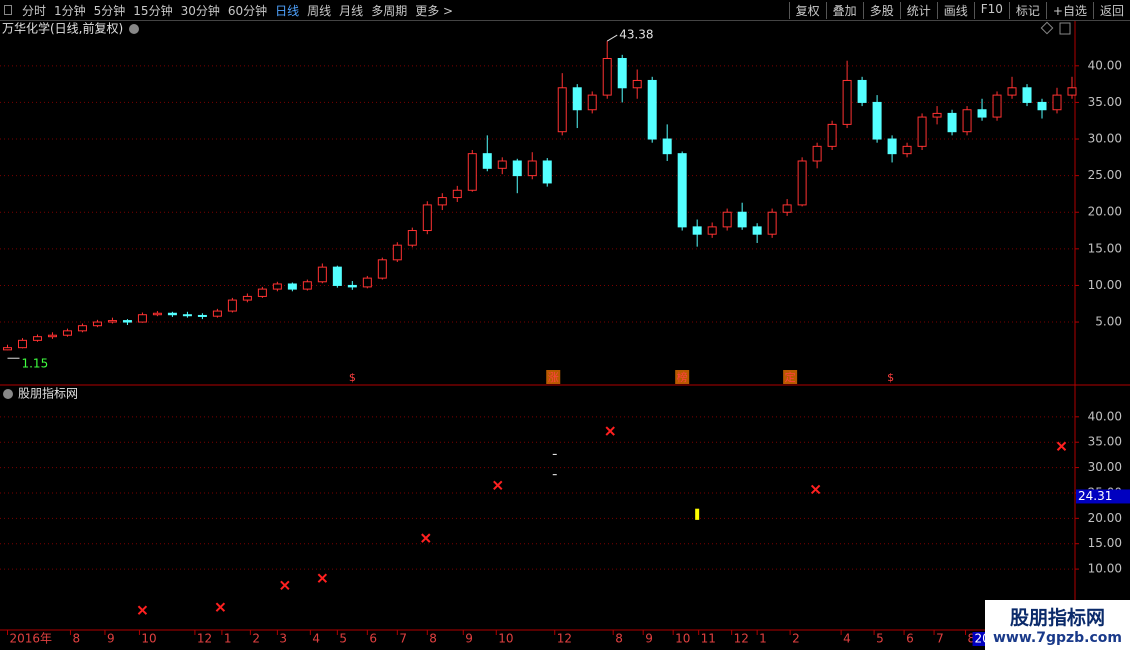  I want to click on period-tab: 5分钟, so click(109, 10).